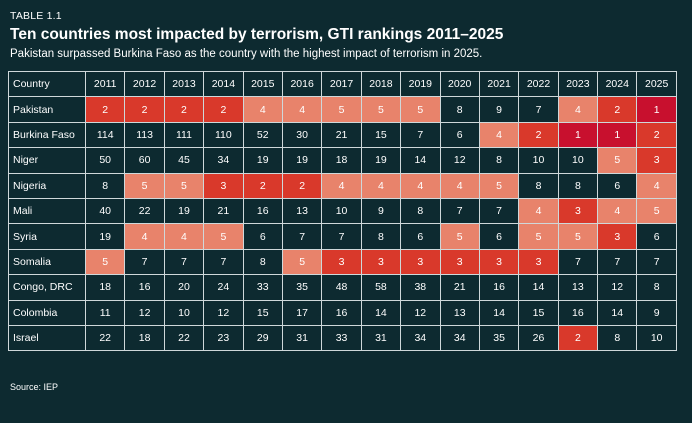 The image size is (692, 423). I want to click on column-header-year: 2020, so click(459, 84).